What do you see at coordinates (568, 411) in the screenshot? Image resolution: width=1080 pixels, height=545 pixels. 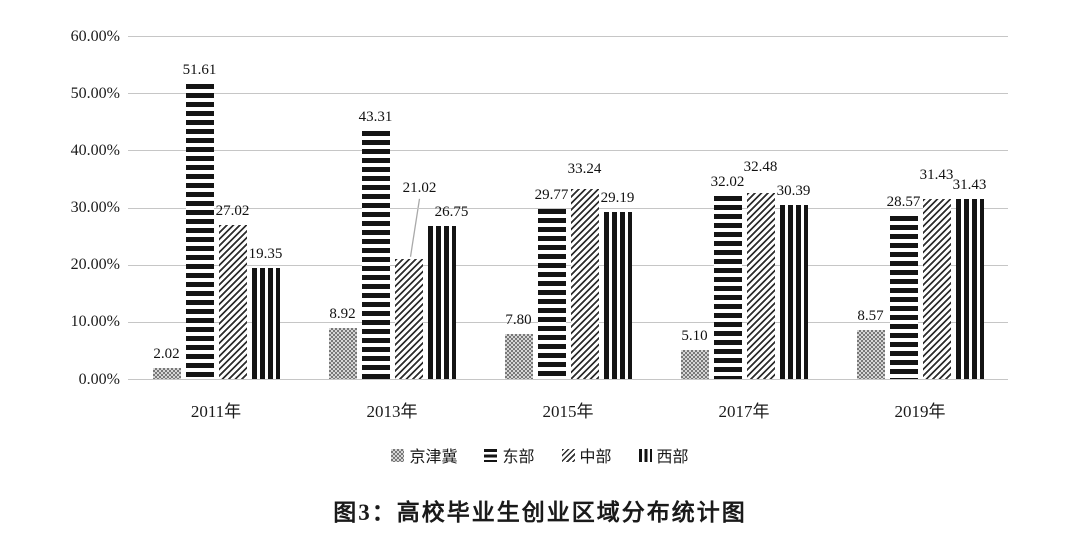 I see `x-axis-label: 2015年` at bounding box center [568, 411].